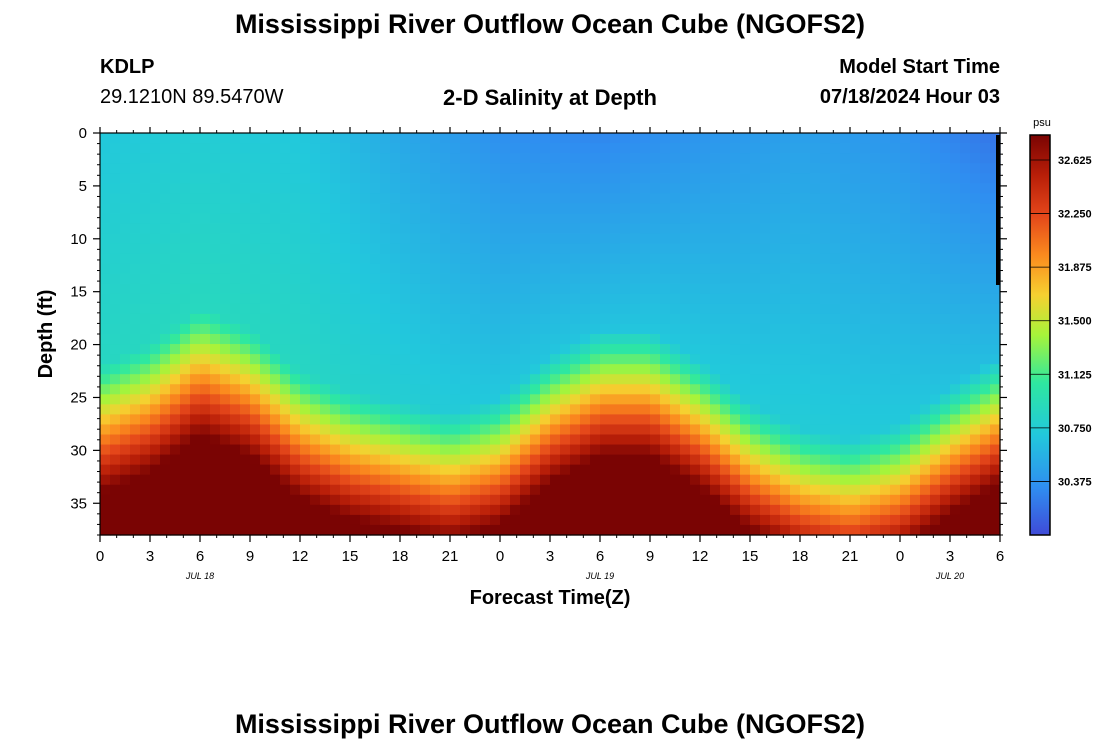 The height and width of the screenshot is (750, 1100). I want to click on colorbar-tick-label: 31.875, so click(1075, 268).